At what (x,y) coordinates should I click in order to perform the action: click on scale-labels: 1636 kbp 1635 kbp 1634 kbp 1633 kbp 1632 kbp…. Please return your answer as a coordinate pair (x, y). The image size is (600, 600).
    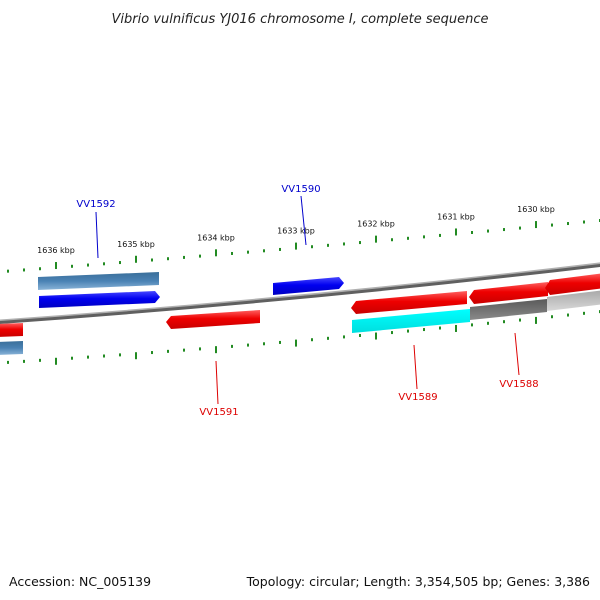
    Looking at the image, I should click on (296, 230).